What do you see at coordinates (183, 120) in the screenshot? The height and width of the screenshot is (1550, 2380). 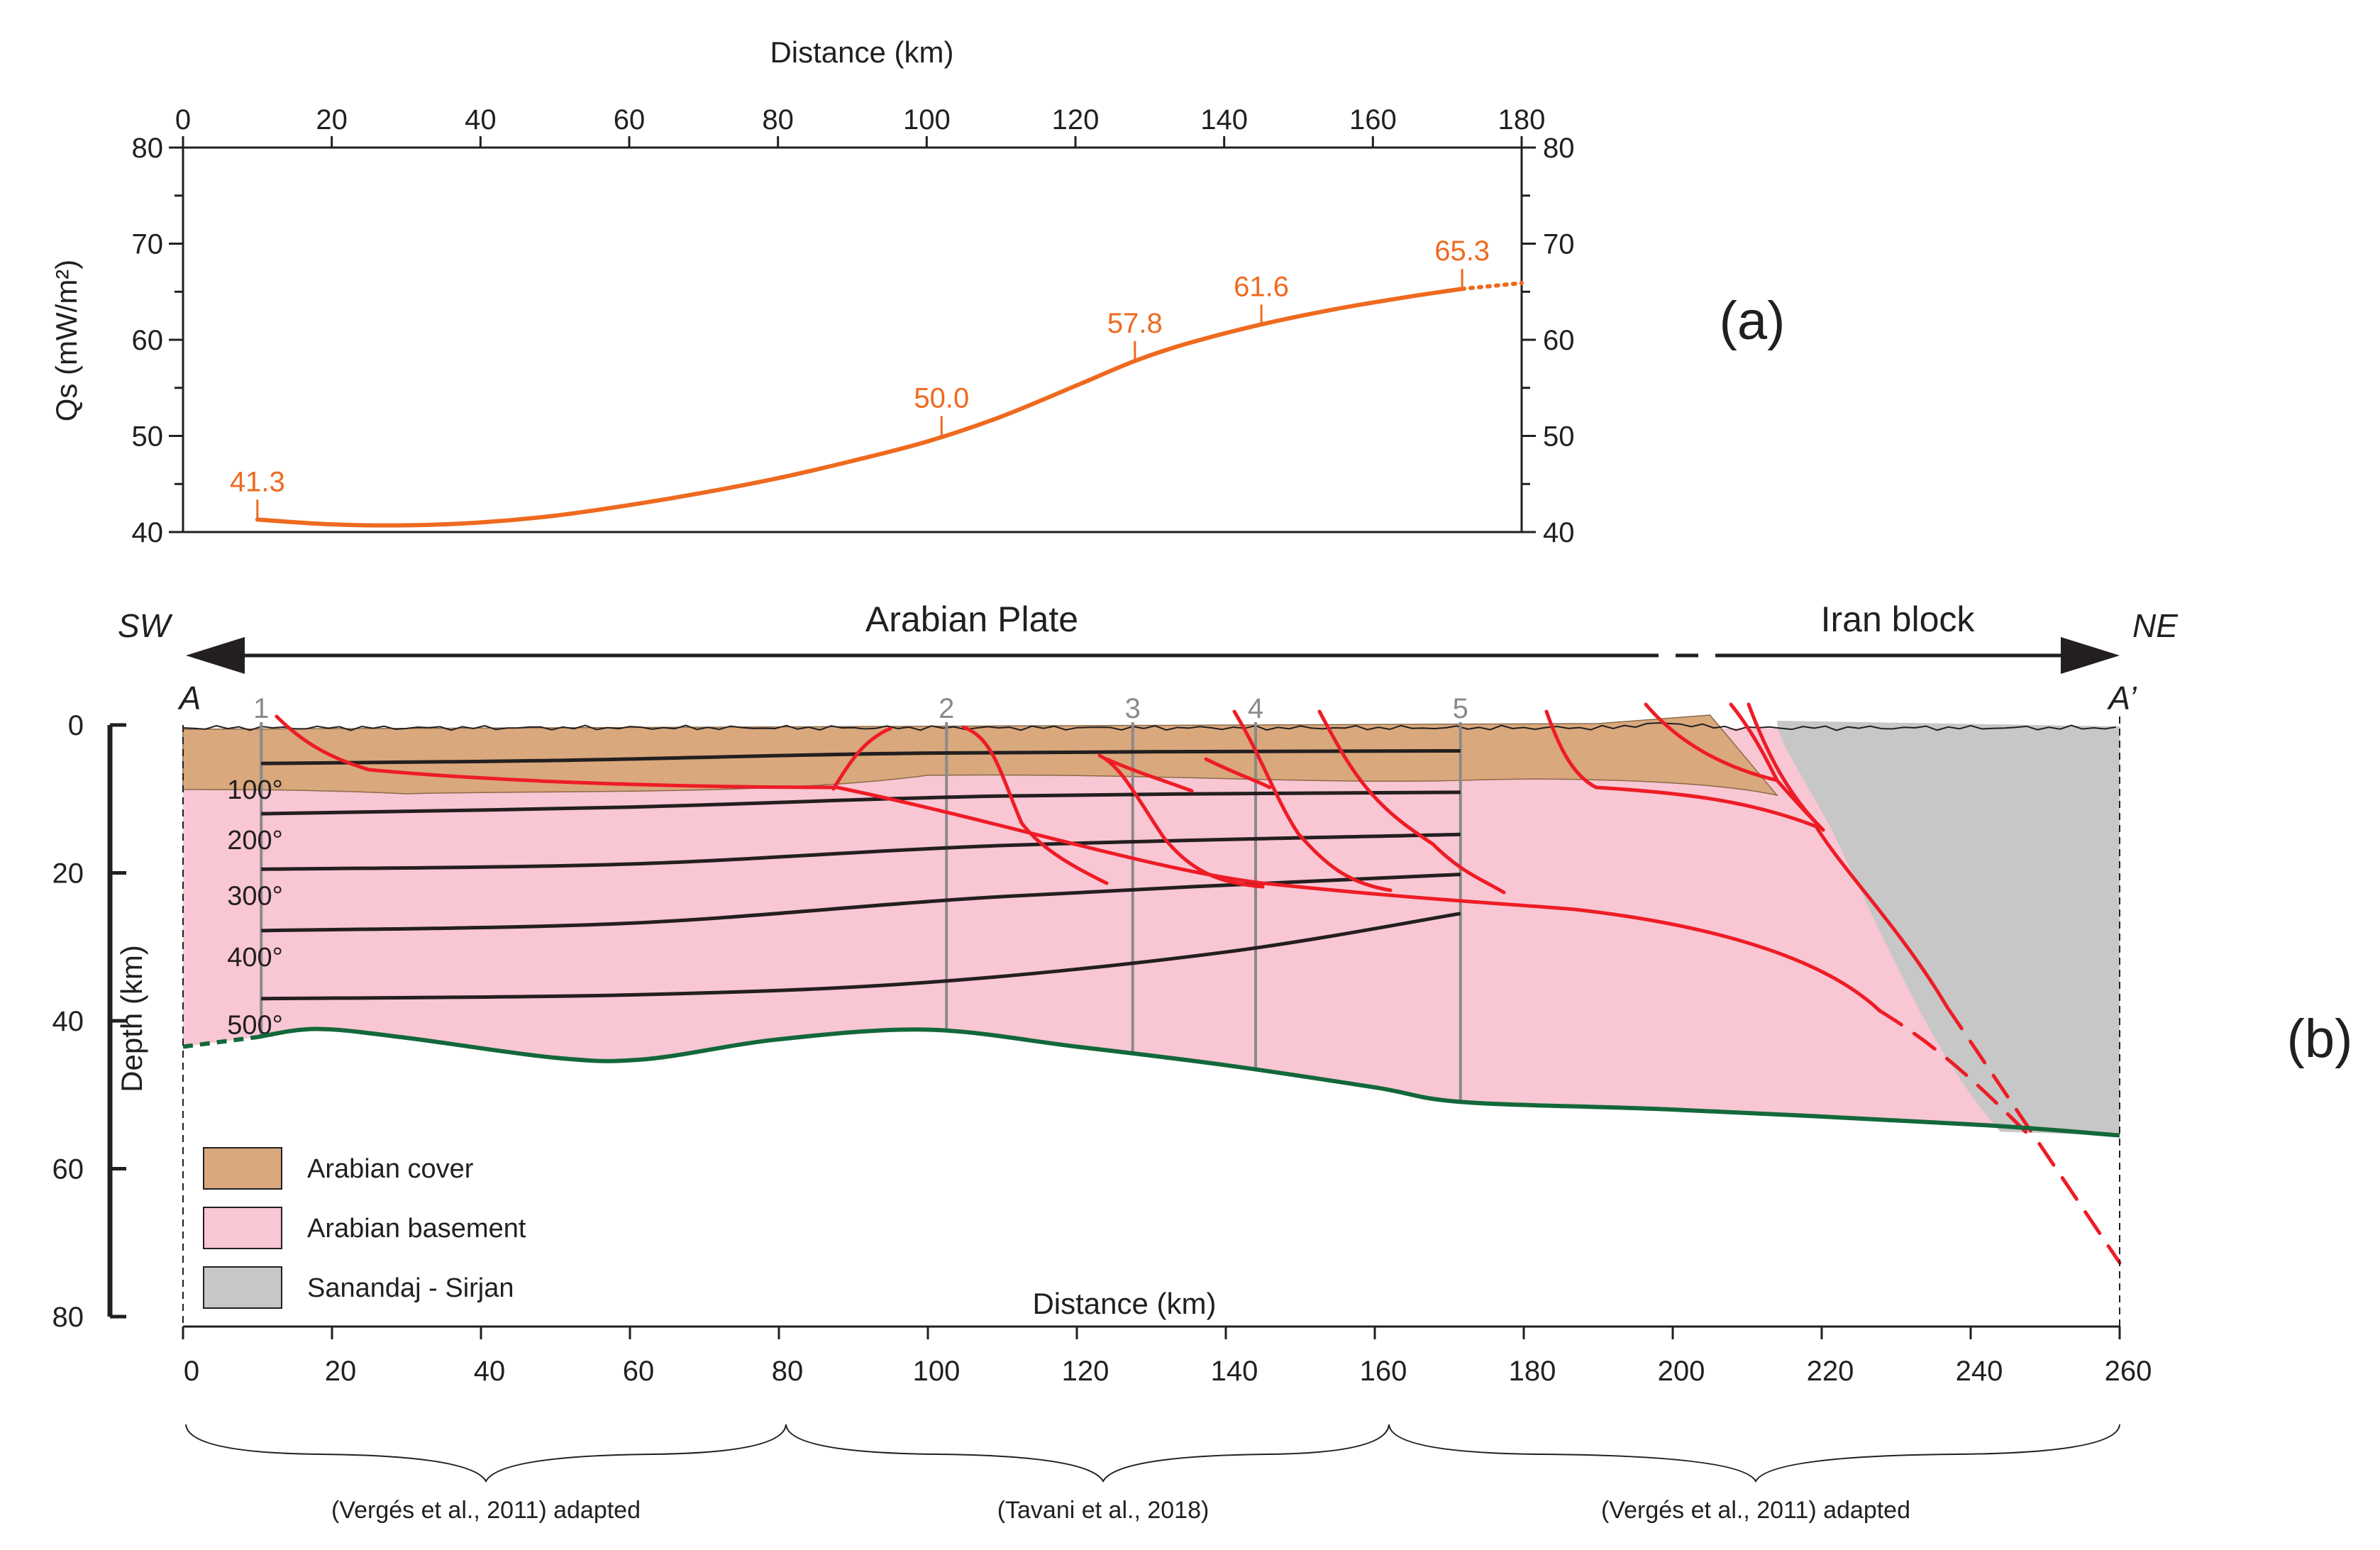 I see `x-tick-label-a: 0` at bounding box center [183, 120].